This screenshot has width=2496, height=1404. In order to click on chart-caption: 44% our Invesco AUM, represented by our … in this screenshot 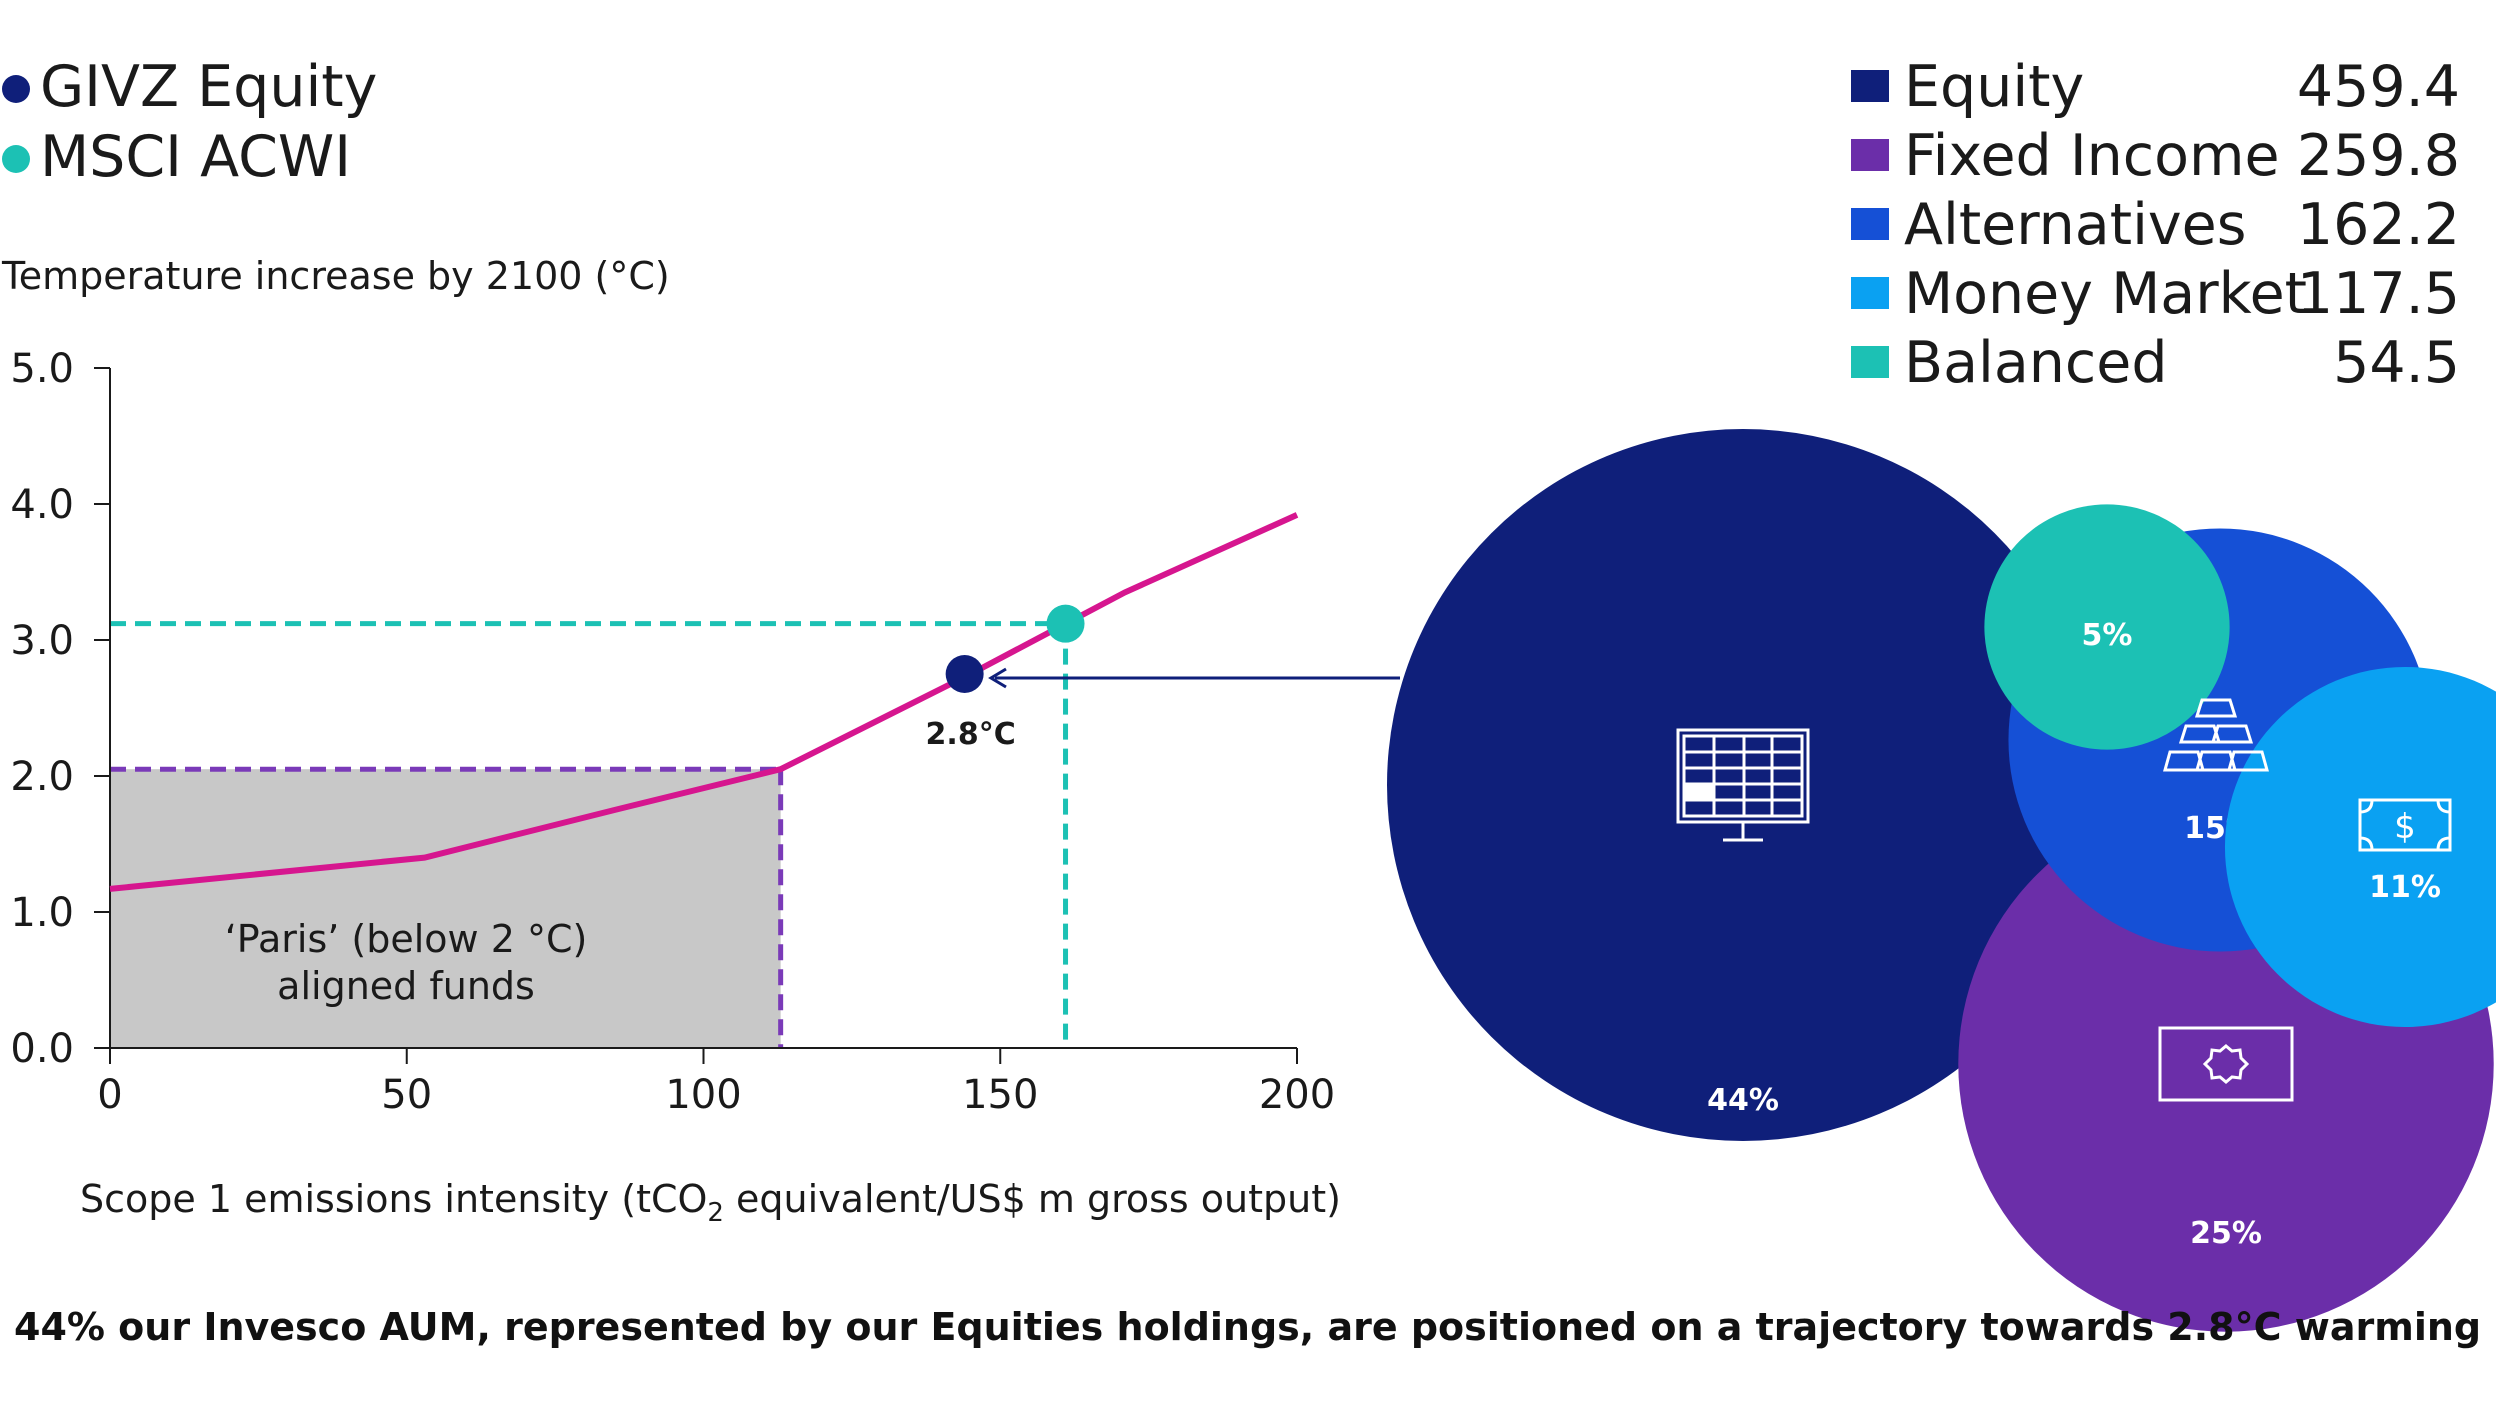, I will do `click(1248, 1327)`.